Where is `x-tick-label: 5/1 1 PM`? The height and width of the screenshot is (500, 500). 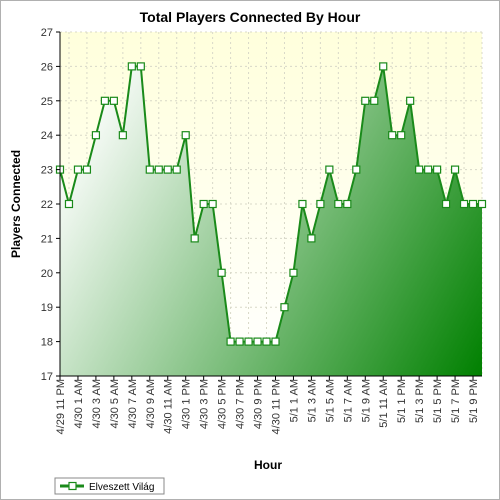 x-tick-label: 5/1 1 PM is located at coordinates (402, 401).